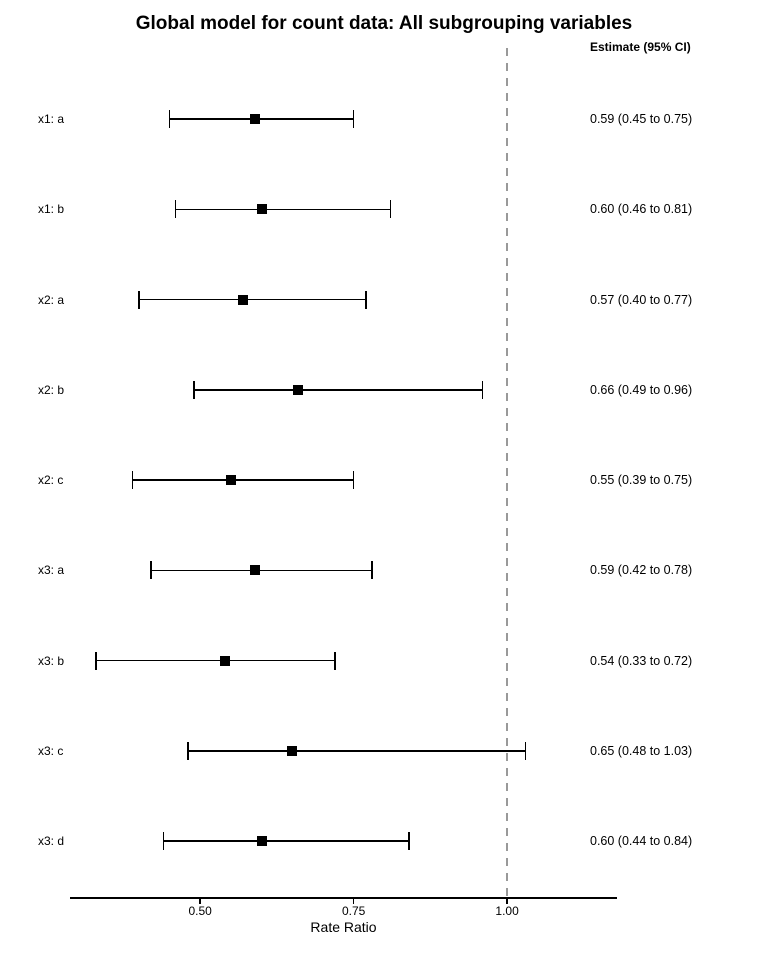  Describe the element at coordinates (641, 299) in the screenshot. I see `estimate-value: 0.57 (0.40 to 0.77)` at that location.